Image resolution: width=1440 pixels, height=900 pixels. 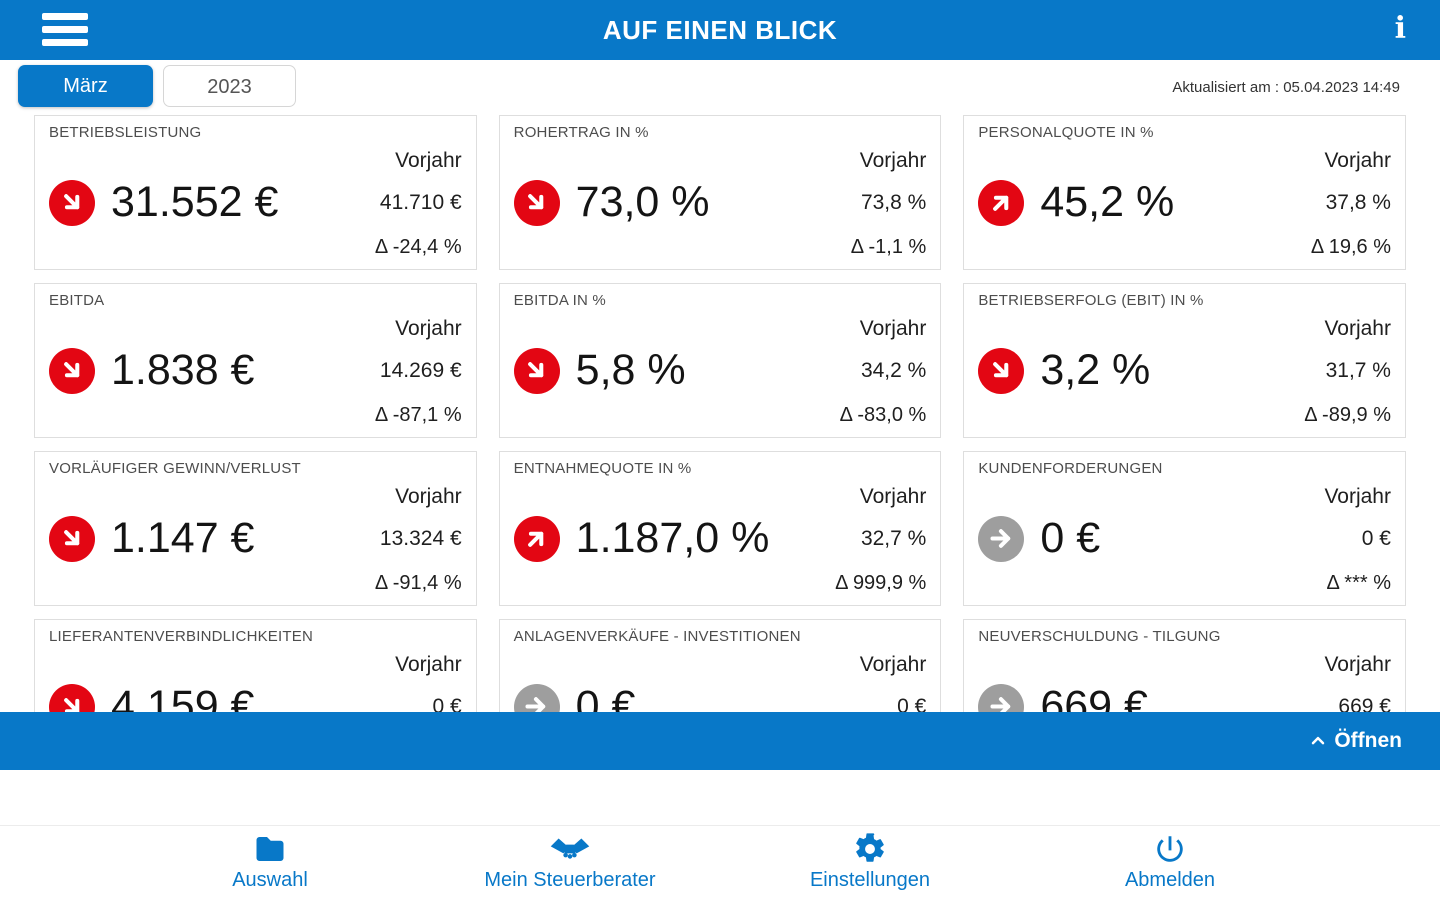 What do you see at coordinates (570, 880) in the screenshot?
I see `nav-label: Mein Steuerberater` at bounding box center [570, 880].